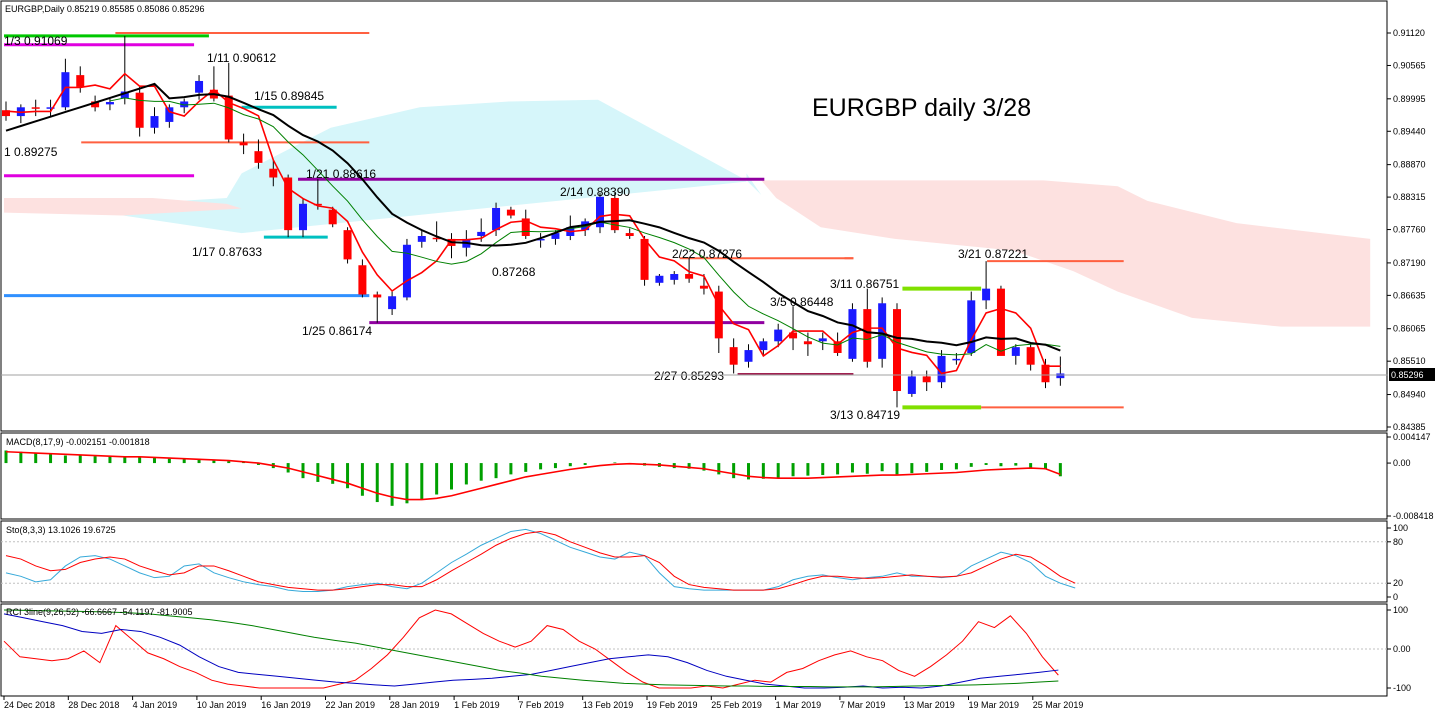 This screenshot has width=1436, height=716. Describe the element at coordinates (707, 254) in the screenshot. I see `price-annotation: 2/22 0.87276` at that location.